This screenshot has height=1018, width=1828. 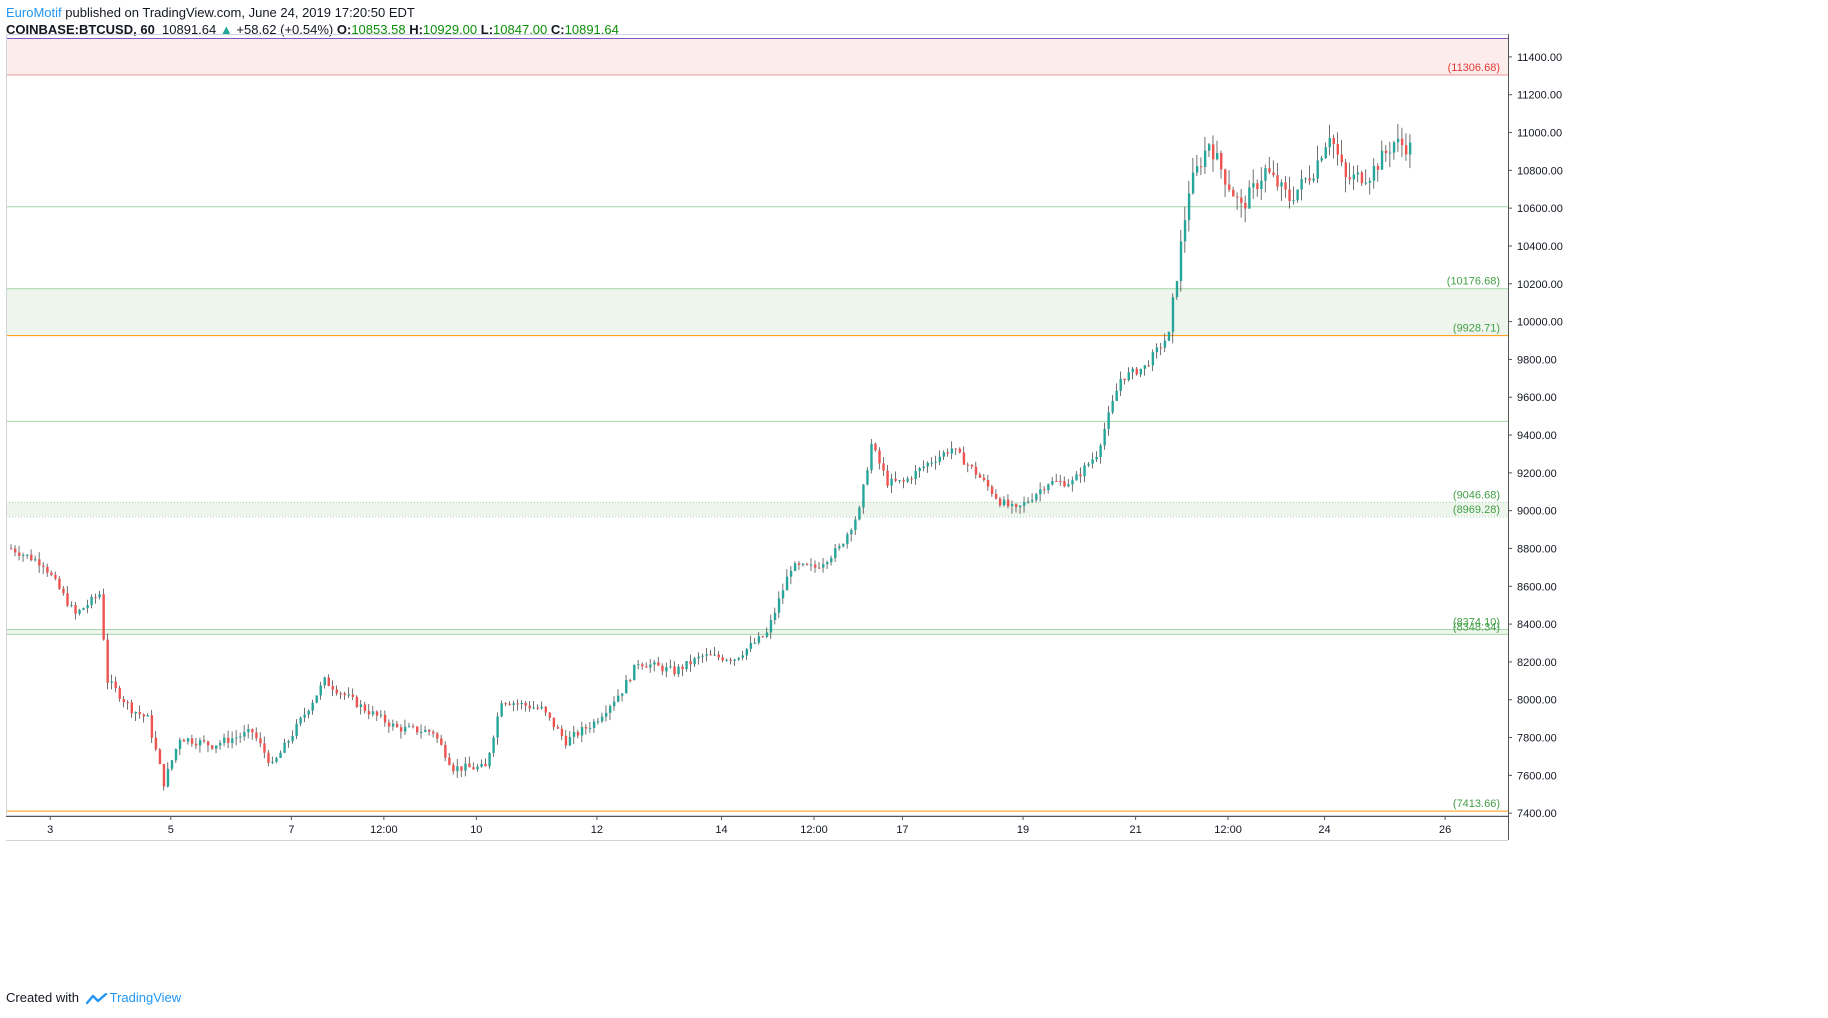 What do you see at coordinates (1135, 830) in the screenshot?
I see `x-tick-label-10: 21` at bounding box center [1135, 830].